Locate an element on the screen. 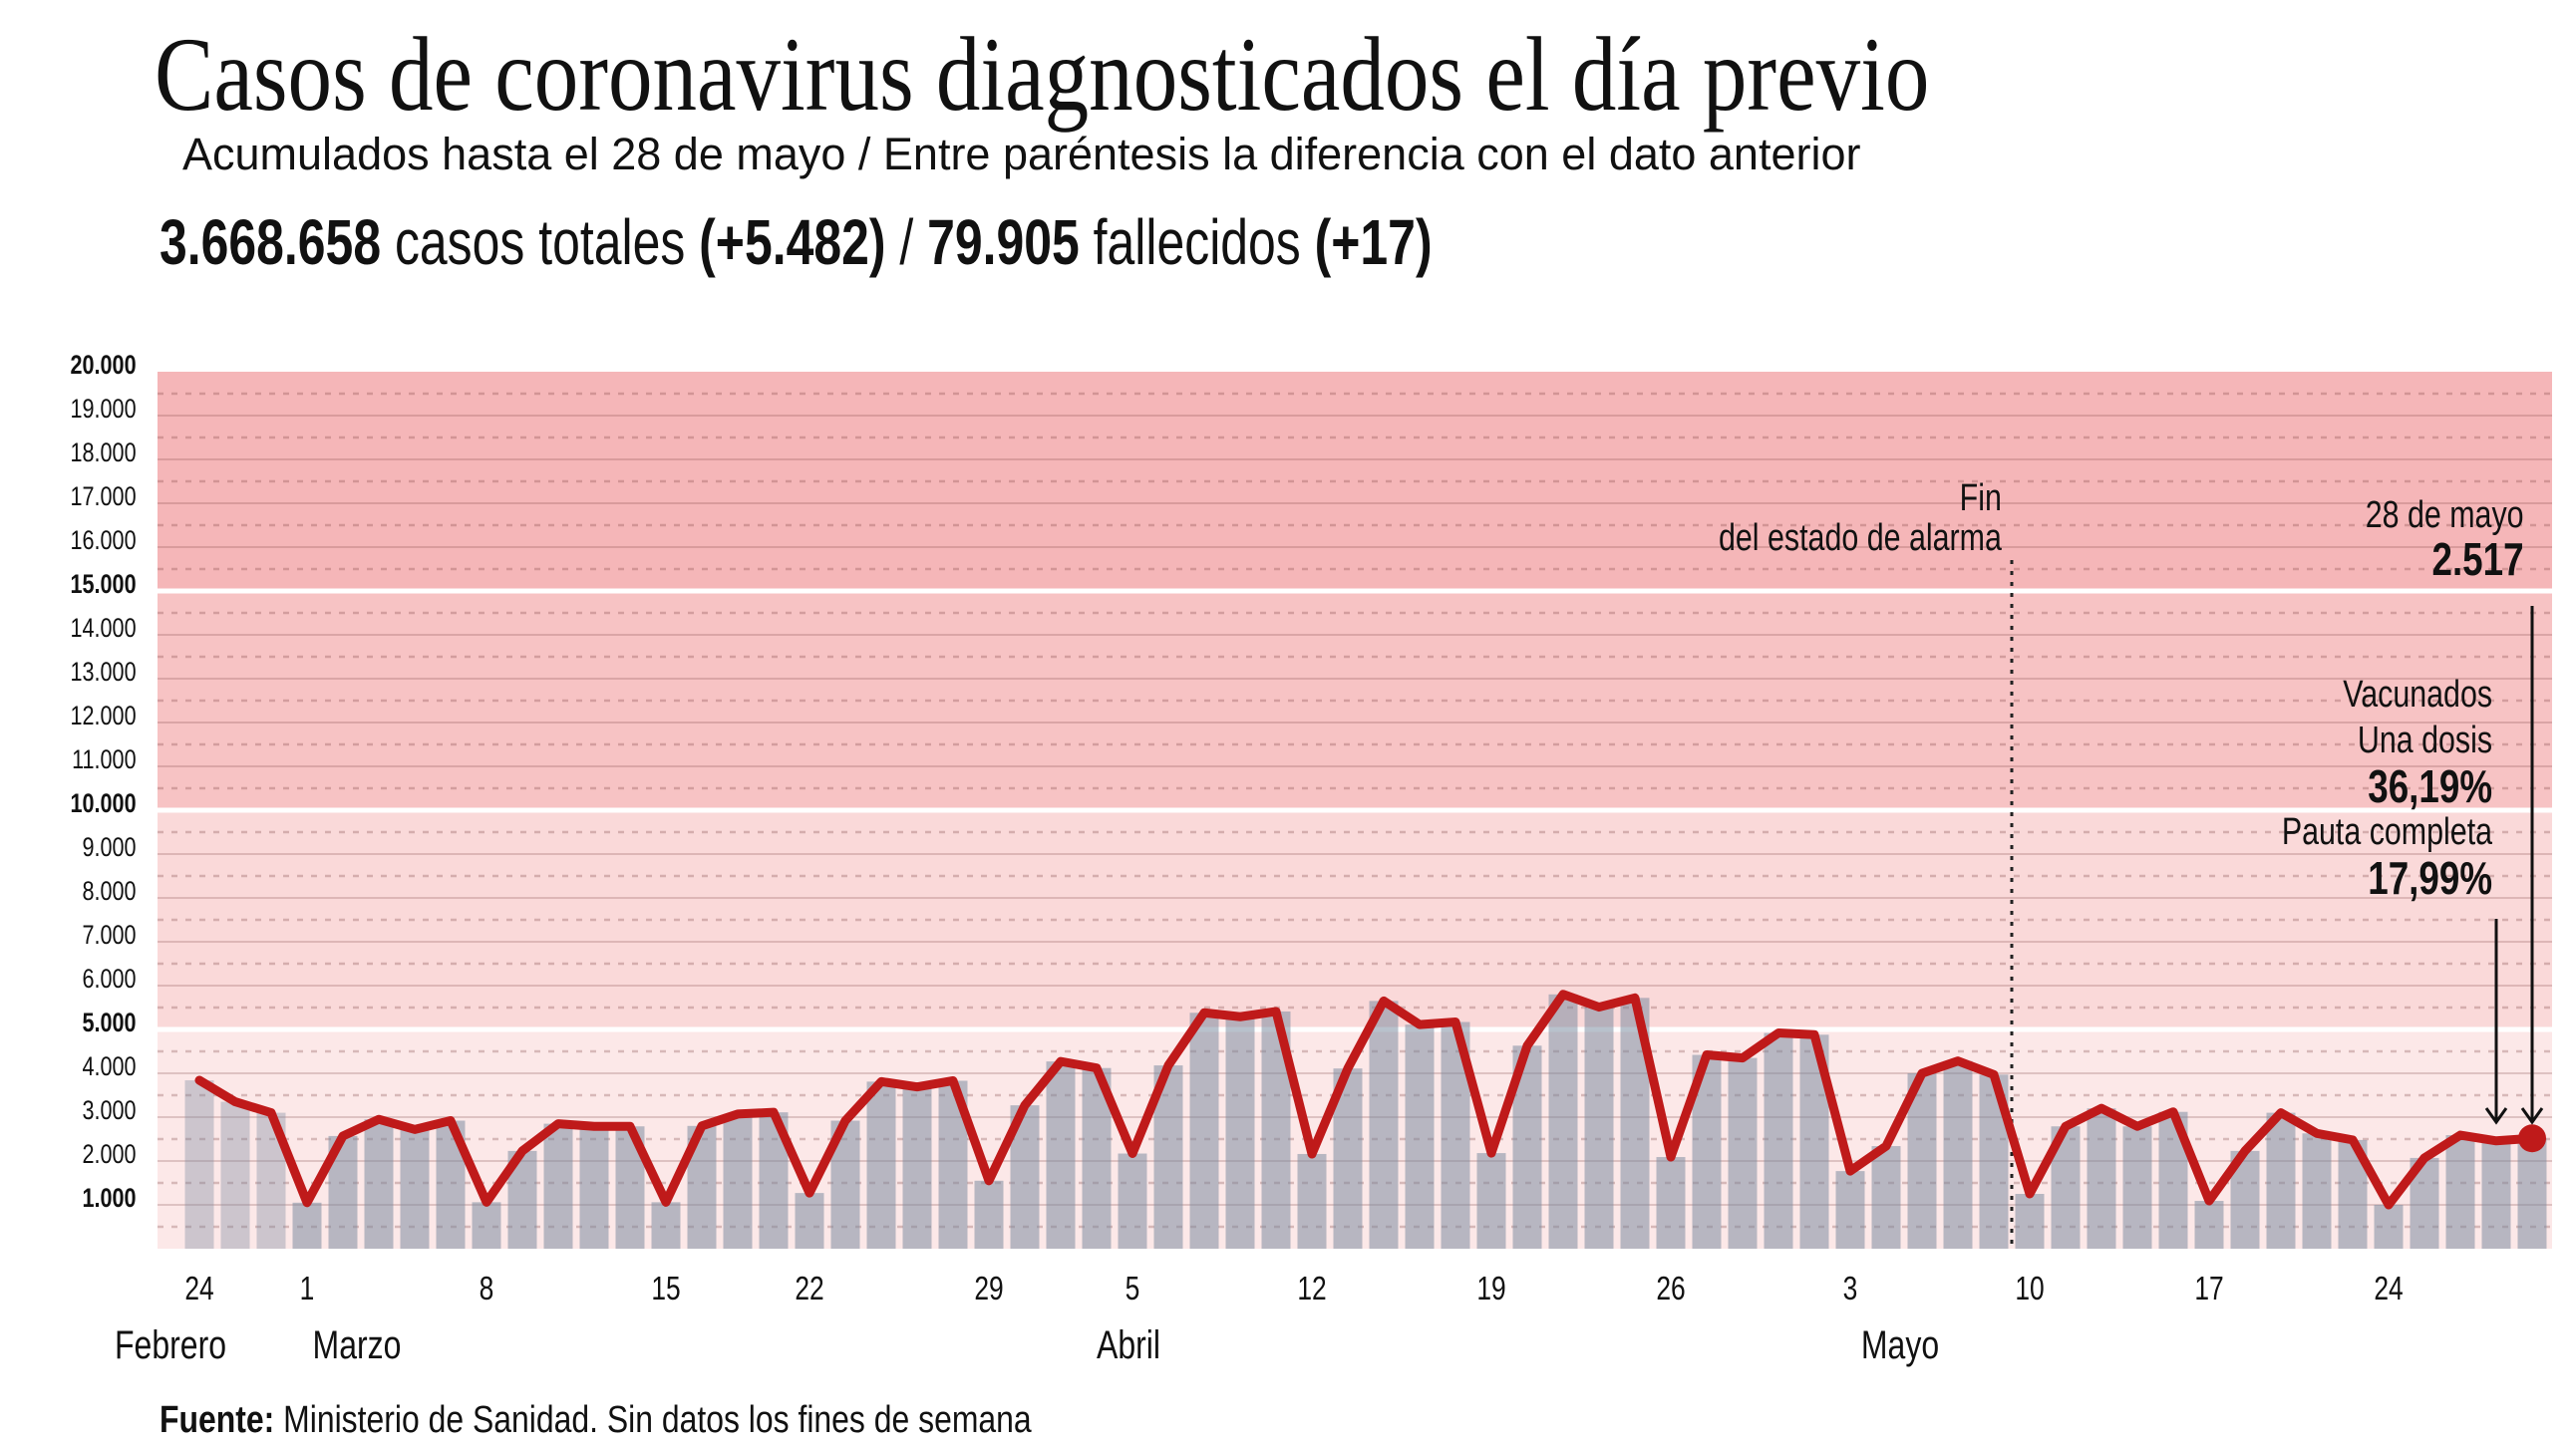 This screenshot has height=1450, width=2576. source-label: Fuente: is located at coordinates (217, 1420).